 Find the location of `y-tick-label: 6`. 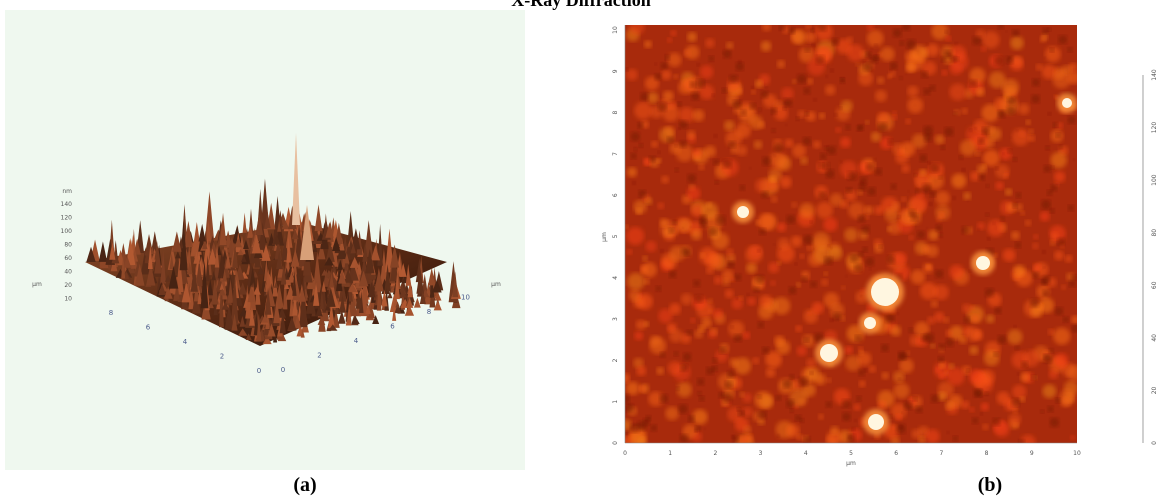

y-tick-label: 6 is located at coordinates (615, 195).